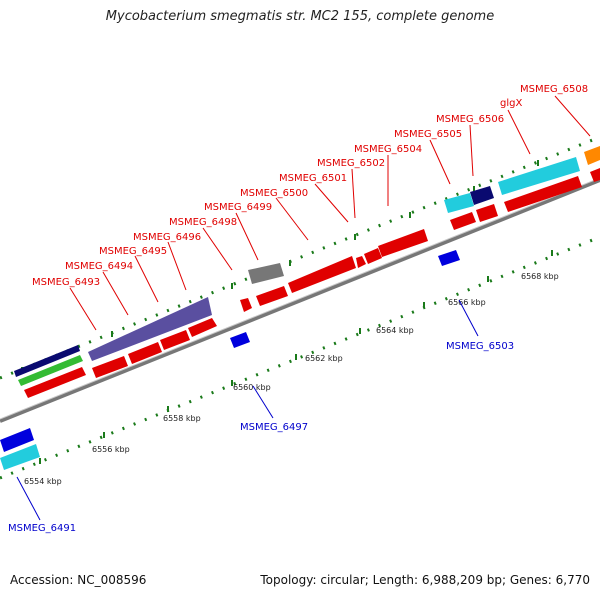  What do you see at coordinates (66, 282) in the screenshot?
I see `gene-label: MSMEG_6493` at bounding box center [66, 282].